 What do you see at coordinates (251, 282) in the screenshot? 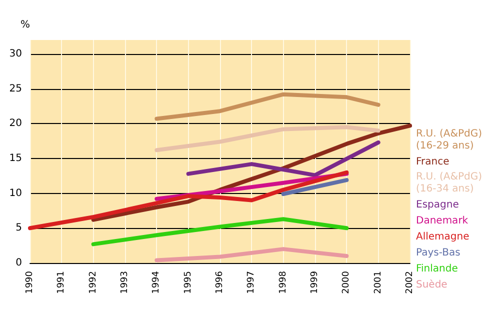
I see `x-tick-label: 1997` at bounding box center [251, 282].